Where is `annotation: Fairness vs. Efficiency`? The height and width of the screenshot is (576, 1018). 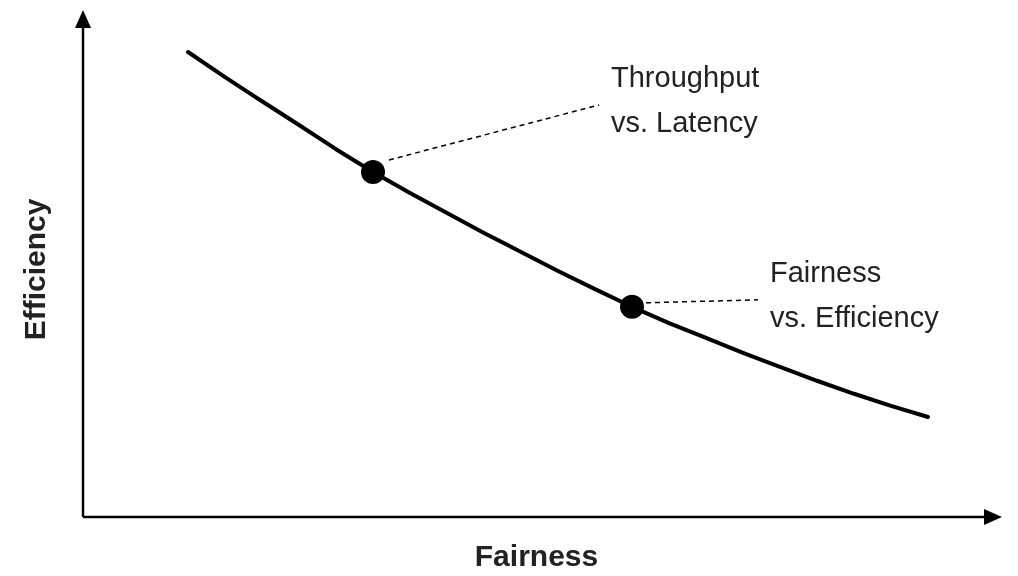 annotation: Fairness vs. Efficiency is located at coordinates (855, 294).